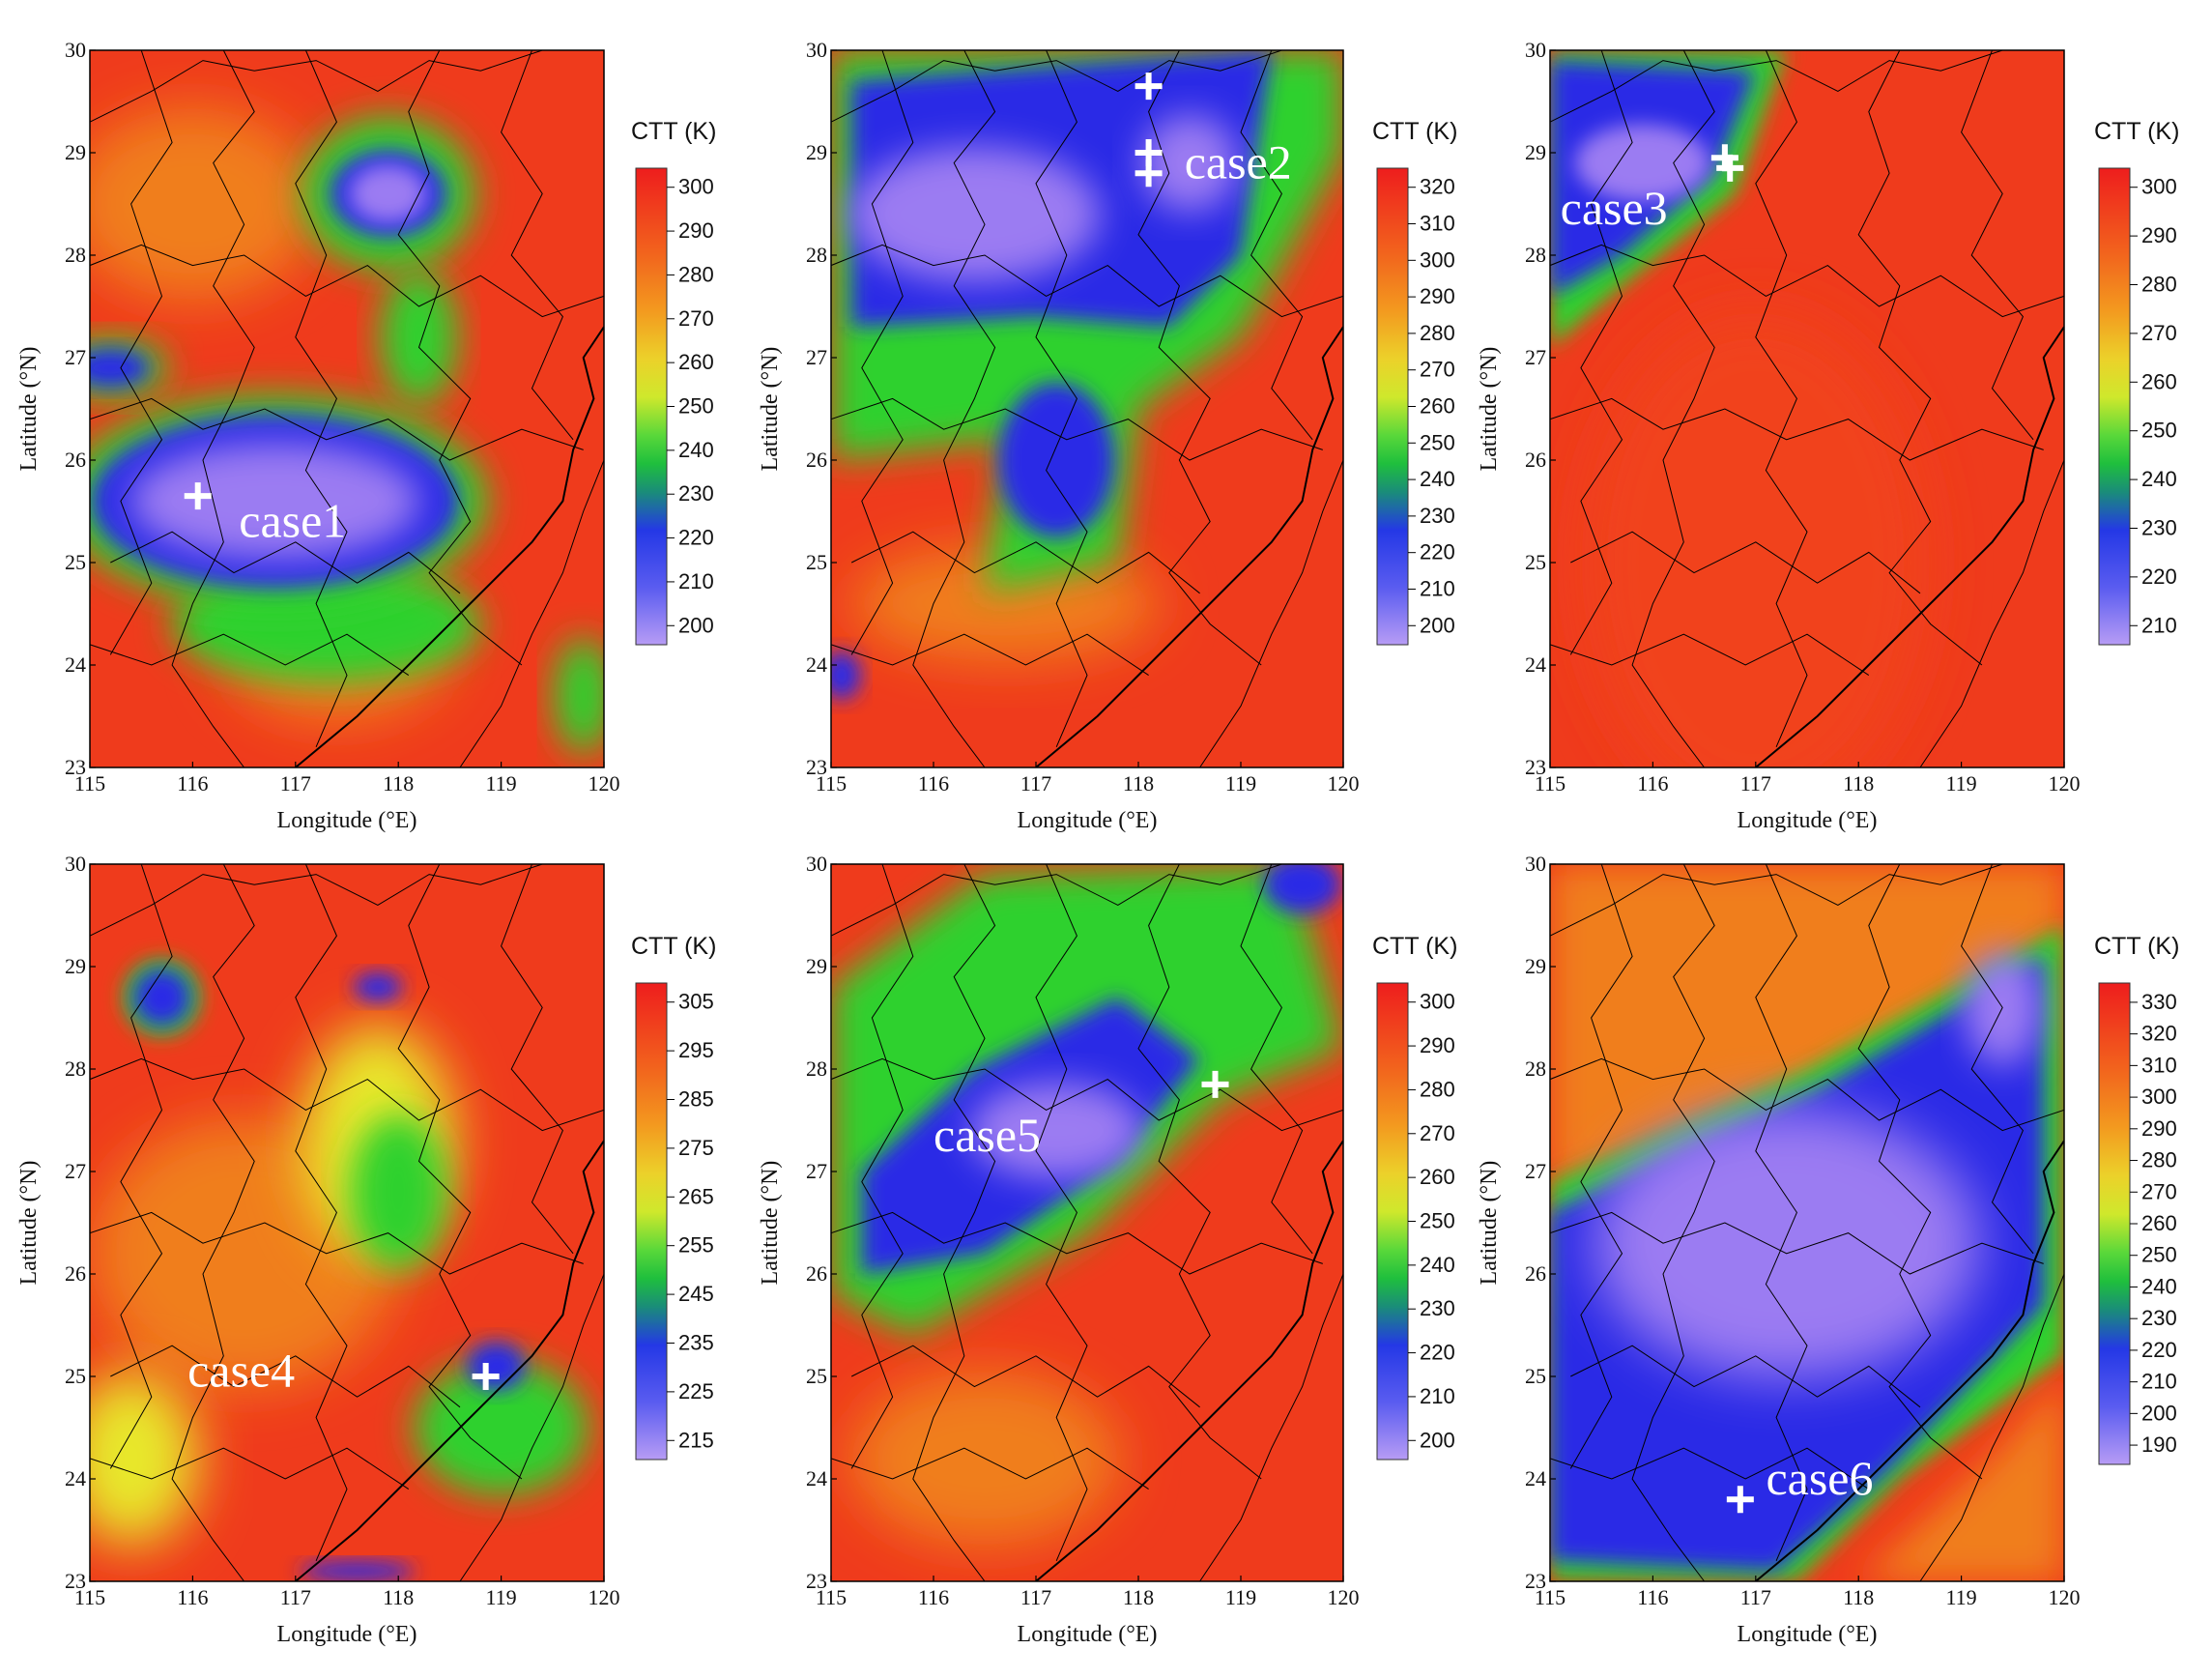 The image size is (2212, 1678). What do you see at coordinates (1088, 1635) in the screenshot?
I see `x-axis-label: Longitude (°E)` at bounding box center [1088, 1635].